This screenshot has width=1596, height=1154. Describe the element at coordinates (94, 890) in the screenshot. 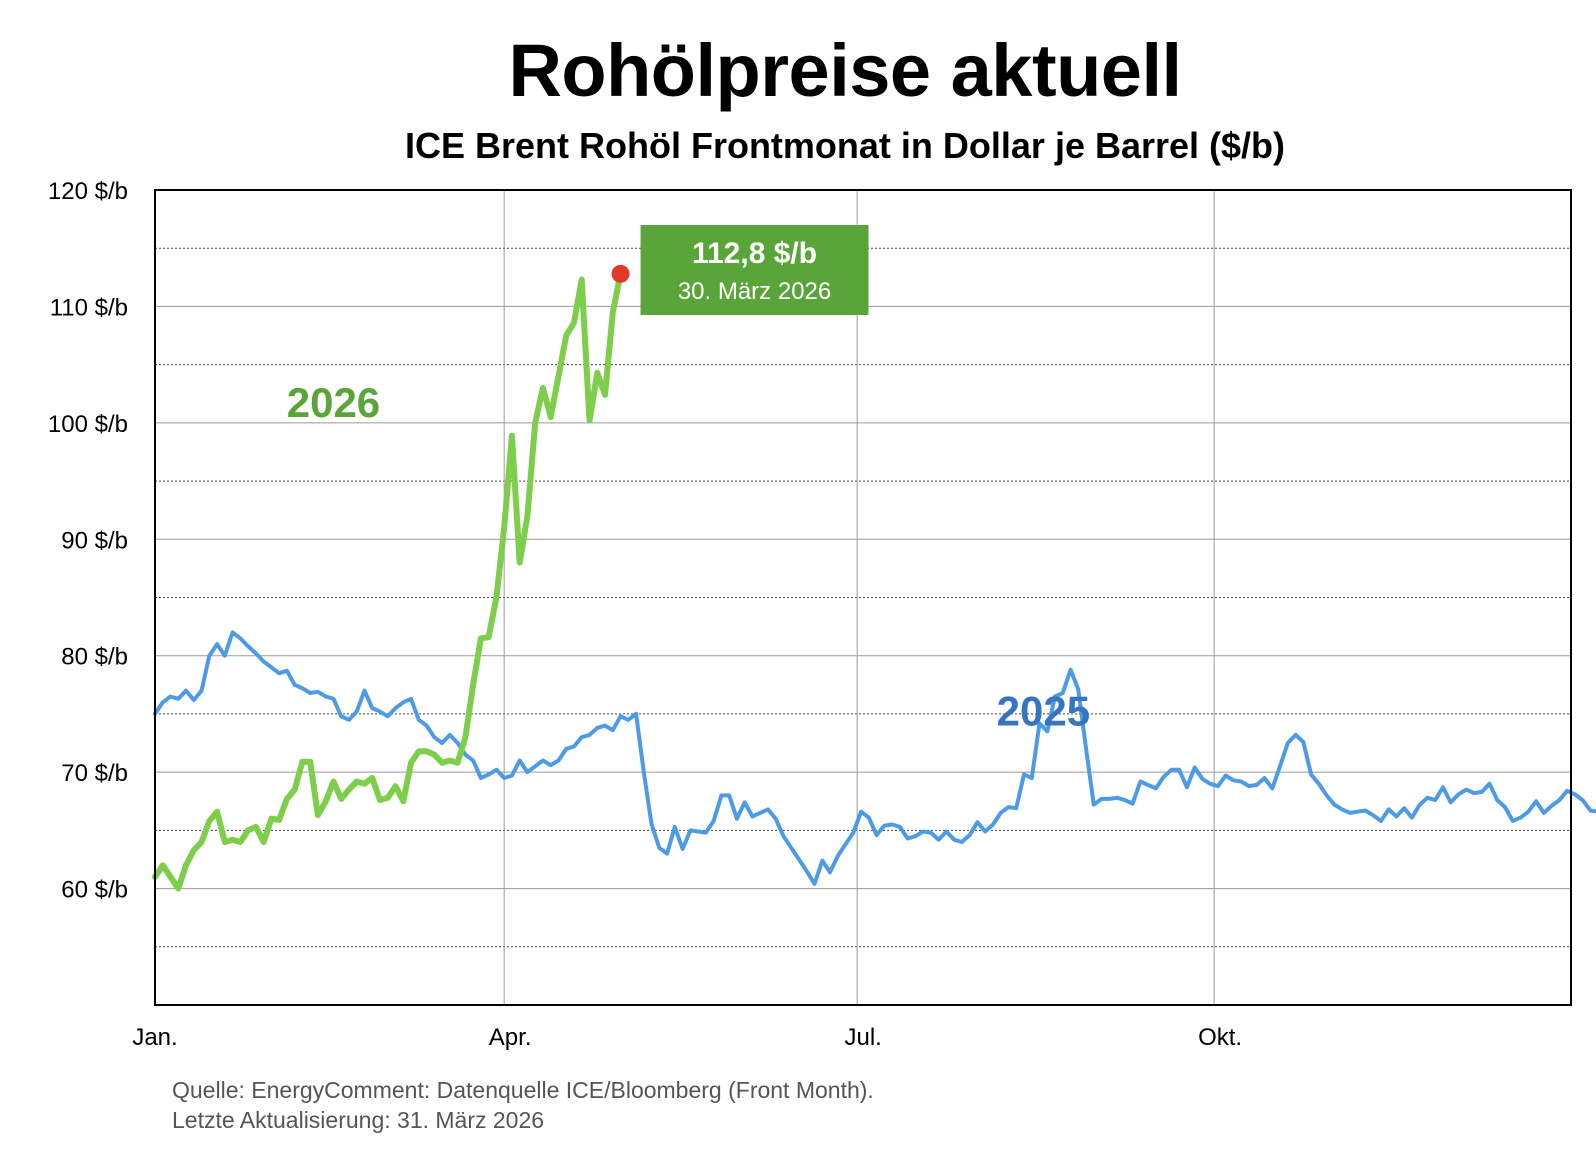

I see `y-tick-label: 60 $/b` at that location.